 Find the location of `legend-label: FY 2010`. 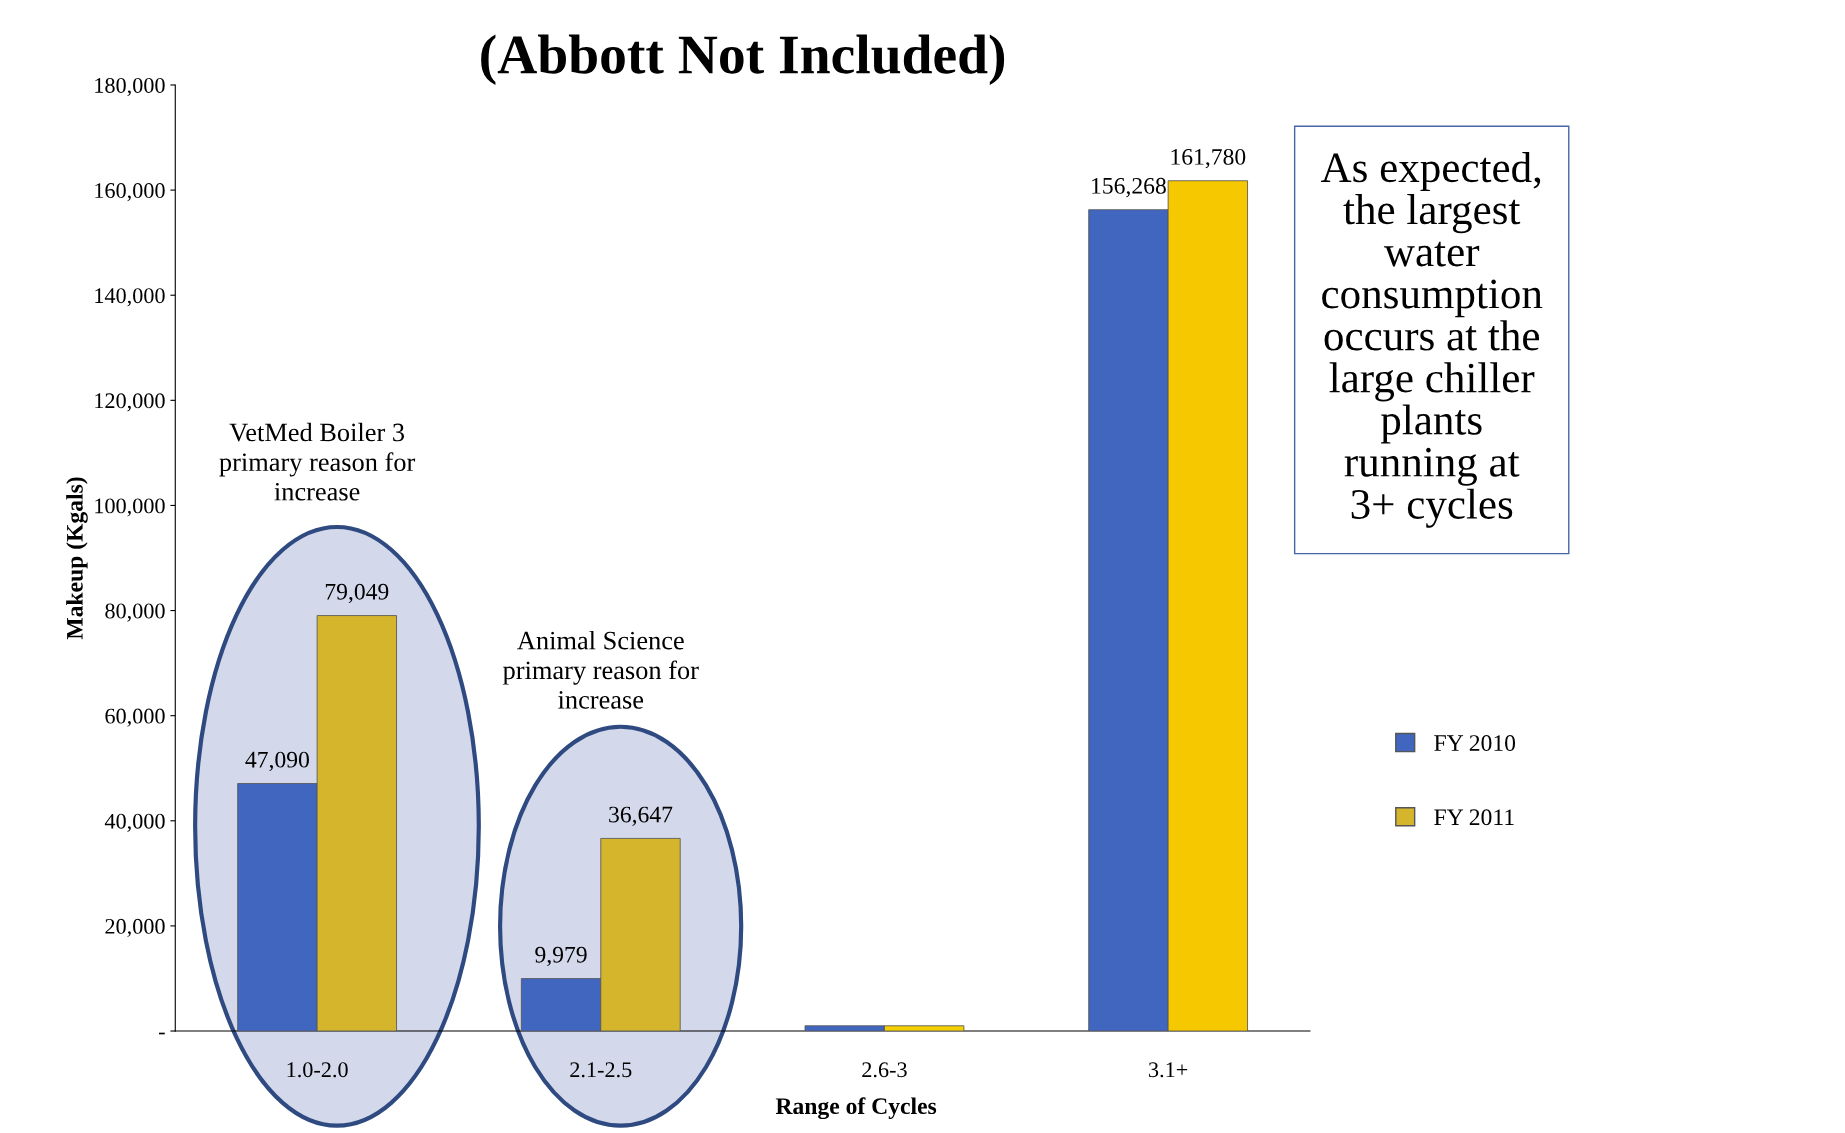

legend-label: FY 2010 is located at coordinates (1475, 743).